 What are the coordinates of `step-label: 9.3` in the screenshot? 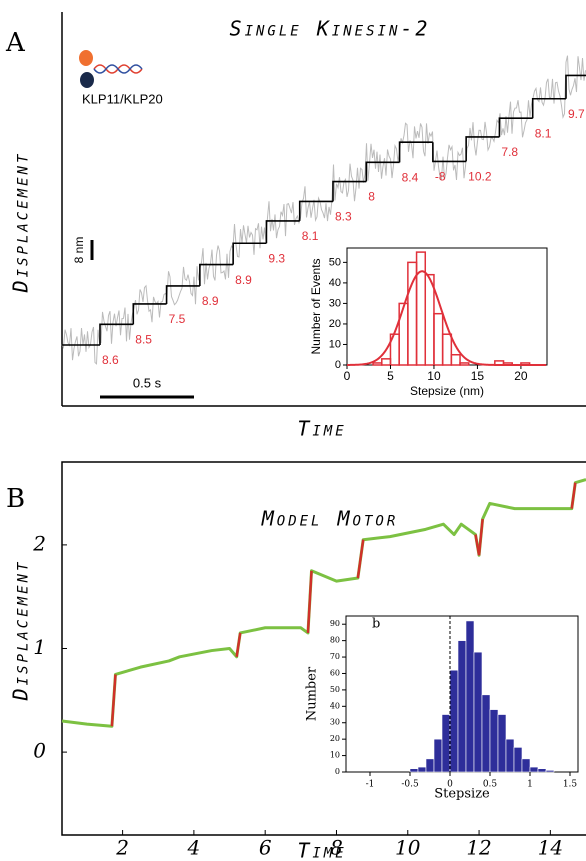 It's located at (276, 258).